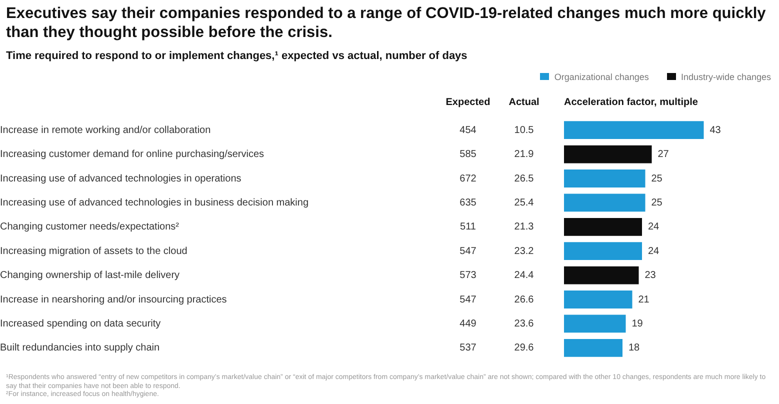  Describe the element at coordinates (90, 276) in the screenshot. I see `y-tick-label: Changing ownership of last-mile delivery` at that location.